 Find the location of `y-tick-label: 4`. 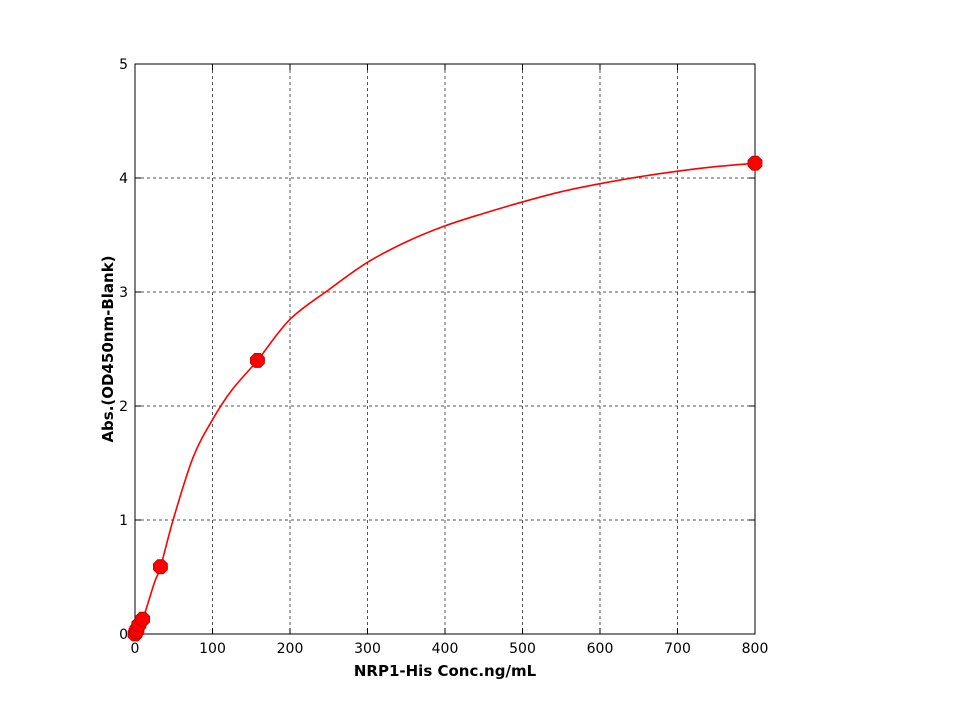

y-tick-label: 4 is located at coordinates (123, 179).